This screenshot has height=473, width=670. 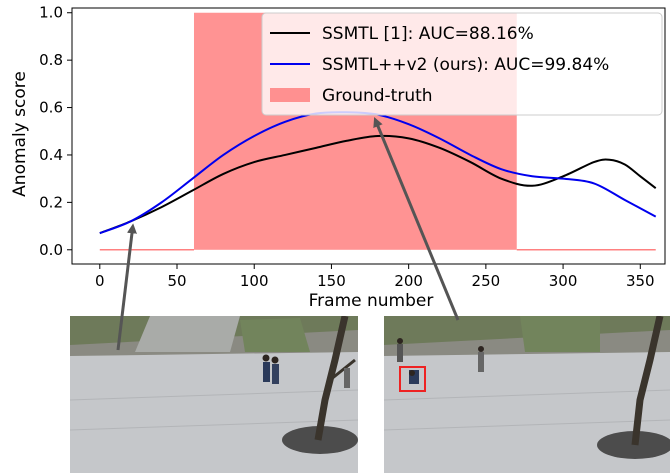 I want to click on x-tick-label: 250, so click(x=486, y=281).